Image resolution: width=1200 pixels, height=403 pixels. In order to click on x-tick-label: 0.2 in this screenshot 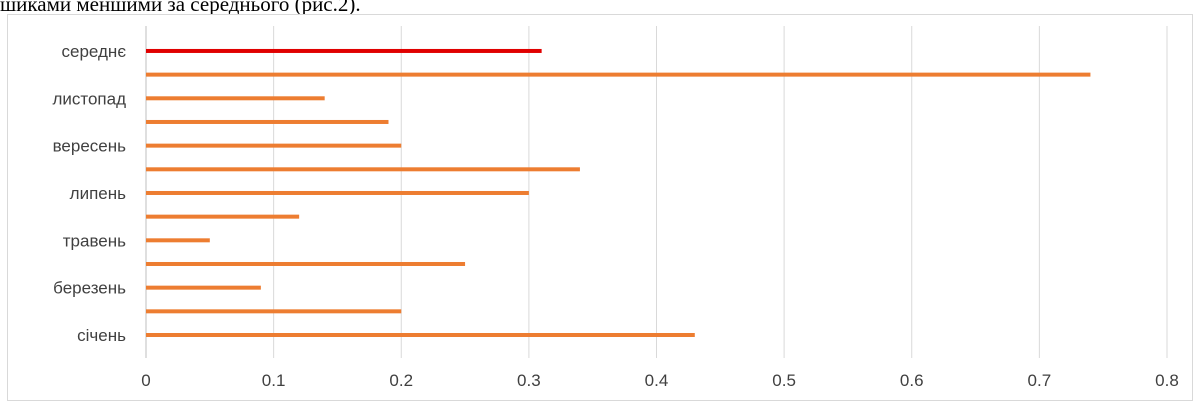, I will do `click(401, 380)`.